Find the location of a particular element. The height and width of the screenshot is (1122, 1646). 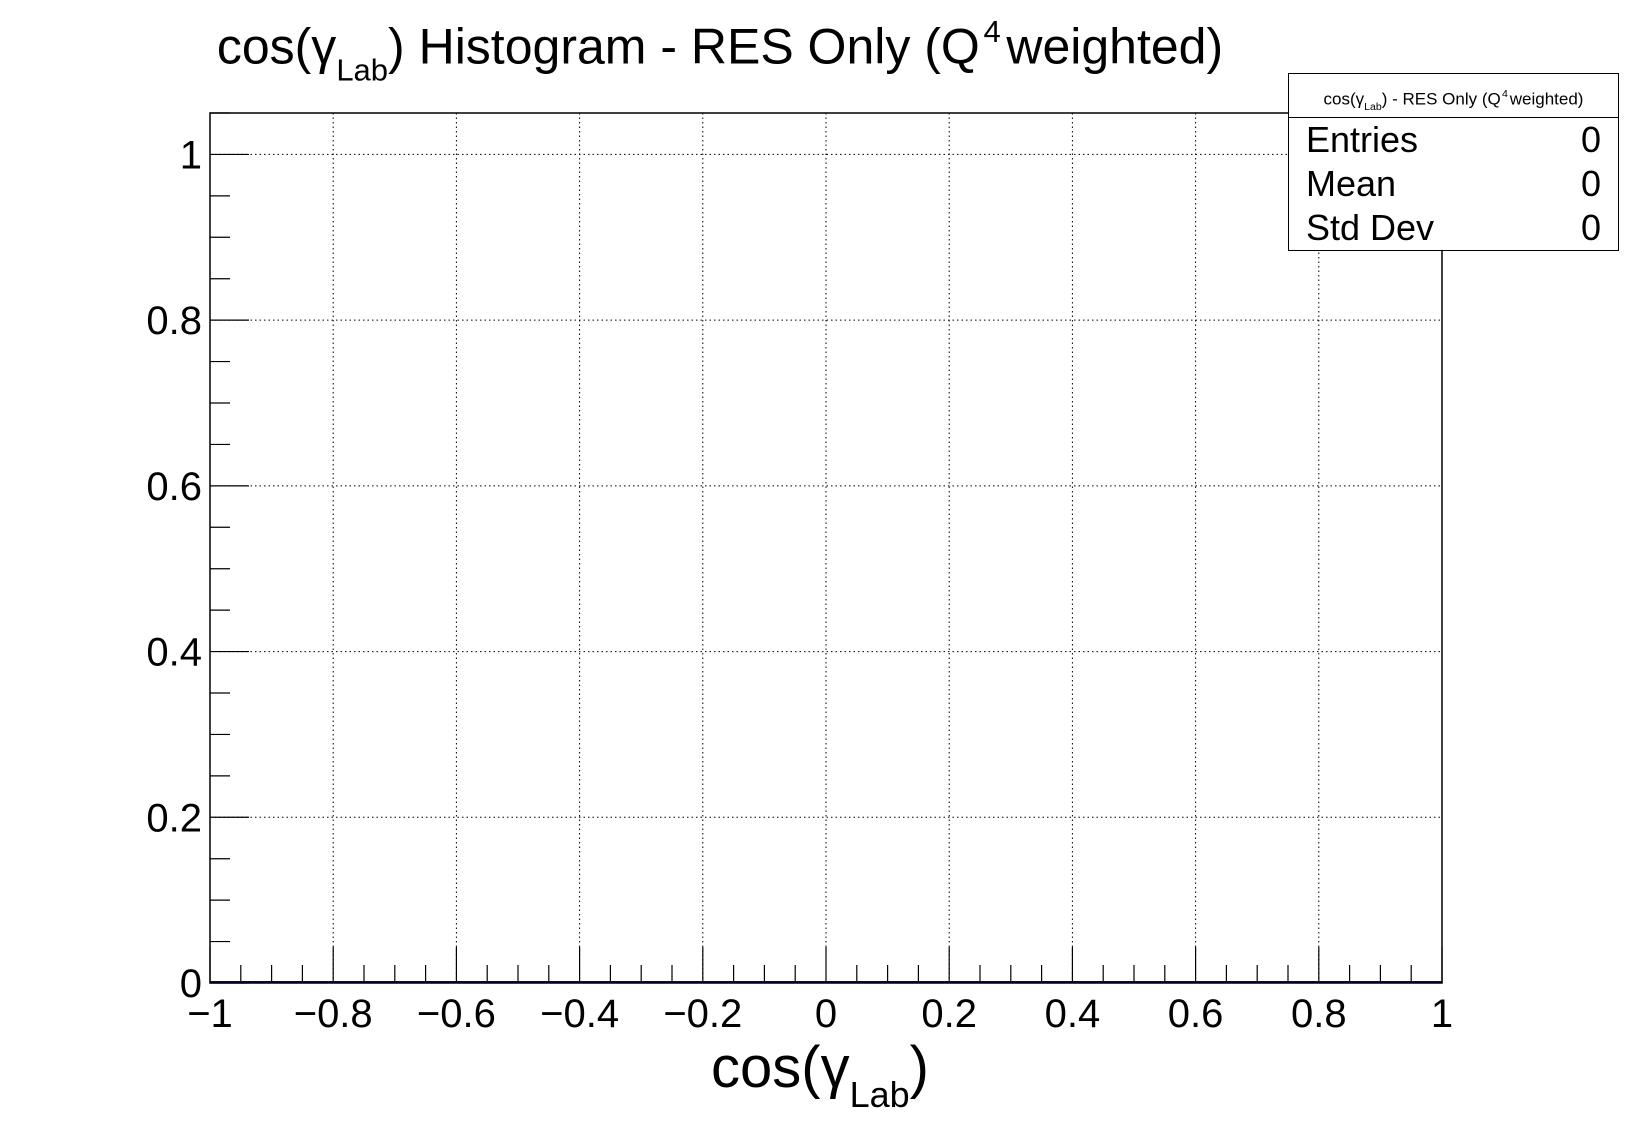

x-tick-labels: −1 −0.8 −0.6 −0.4 −0.2 0 0.2 0.4 0.6 0.8 1 is located at coordinates (820, 1014).